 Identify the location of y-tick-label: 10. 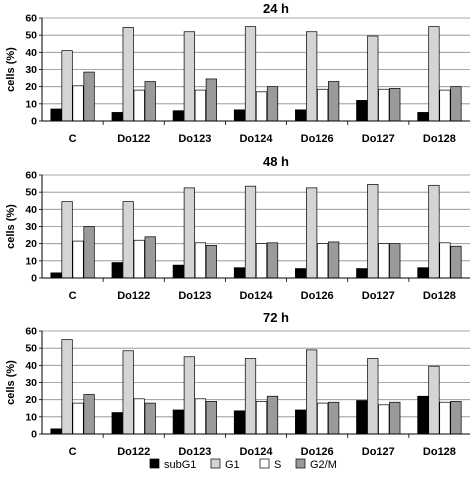
(31, 417).